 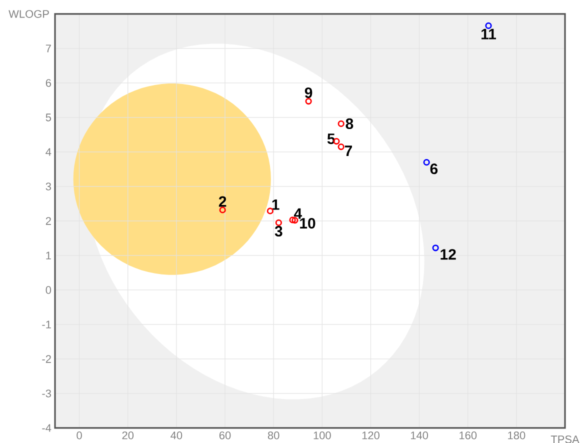 I want to click on y-tick-label: 4, so click(x=49, y=152).